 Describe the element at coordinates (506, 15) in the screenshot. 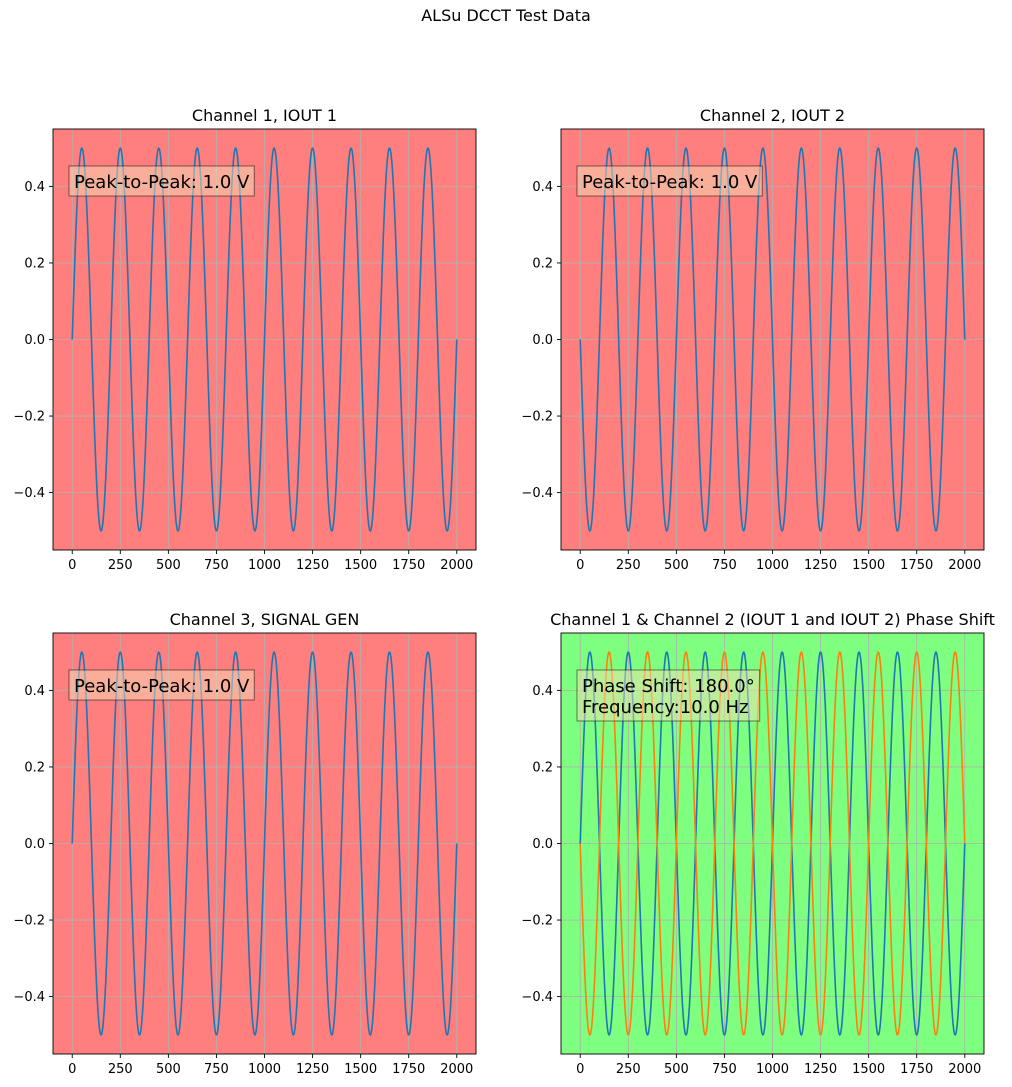

I see `figure-title: ALSu DCCT Test Data` at that location.